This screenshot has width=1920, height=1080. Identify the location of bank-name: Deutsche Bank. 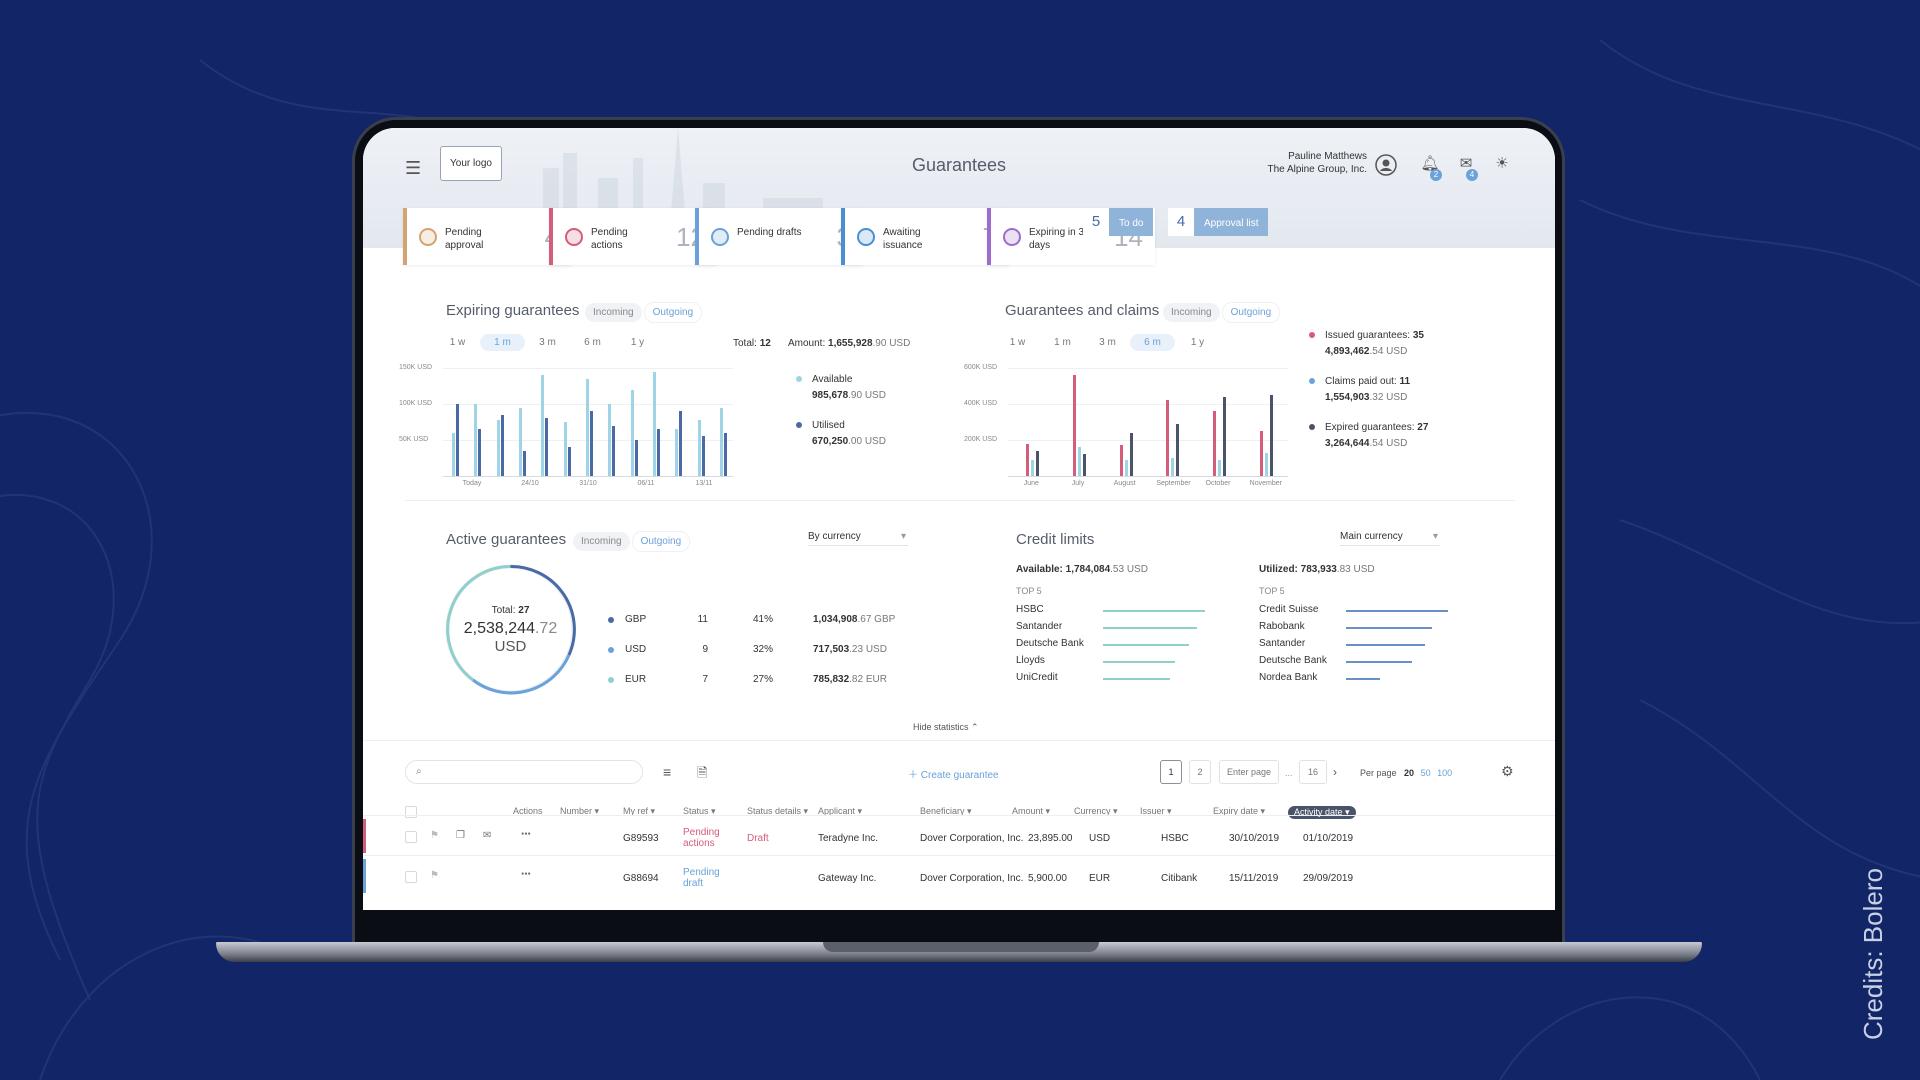
(1293, 660).